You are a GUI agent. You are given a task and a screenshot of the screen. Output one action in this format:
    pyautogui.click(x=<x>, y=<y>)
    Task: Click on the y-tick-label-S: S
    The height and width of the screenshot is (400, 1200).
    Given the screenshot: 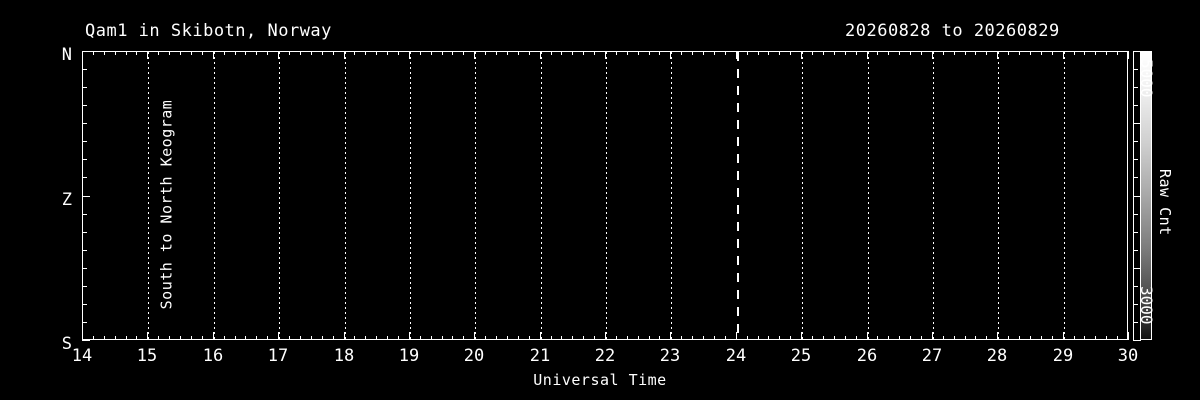 What is the action you would take?
    pyautogui.click(x=66, y=344)
    